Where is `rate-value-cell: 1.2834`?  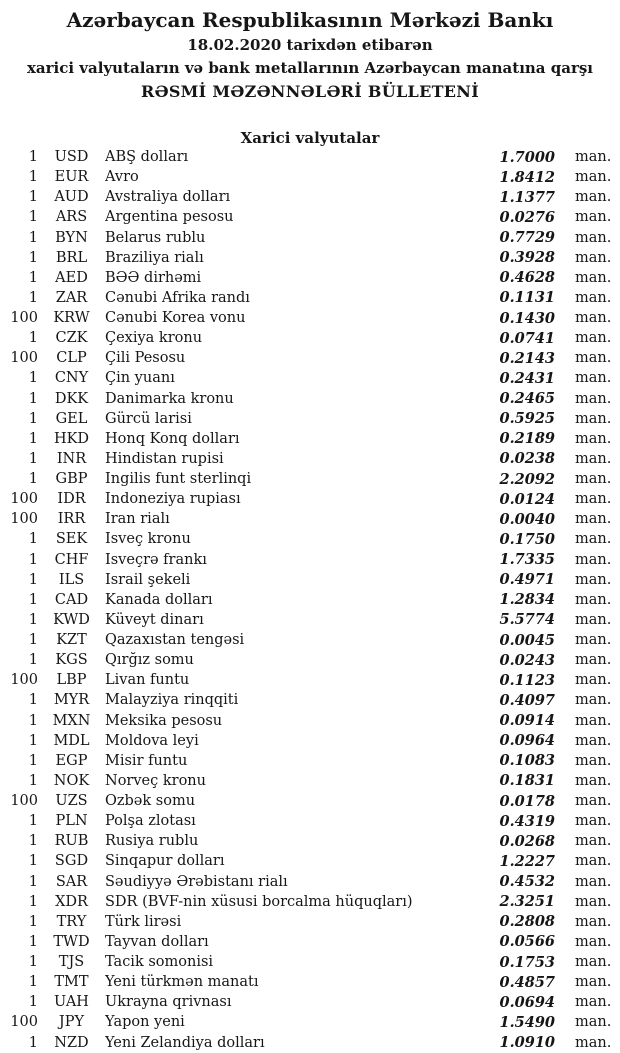
rate-value-cell: 1.2834 is located at coordinates (527, 600).